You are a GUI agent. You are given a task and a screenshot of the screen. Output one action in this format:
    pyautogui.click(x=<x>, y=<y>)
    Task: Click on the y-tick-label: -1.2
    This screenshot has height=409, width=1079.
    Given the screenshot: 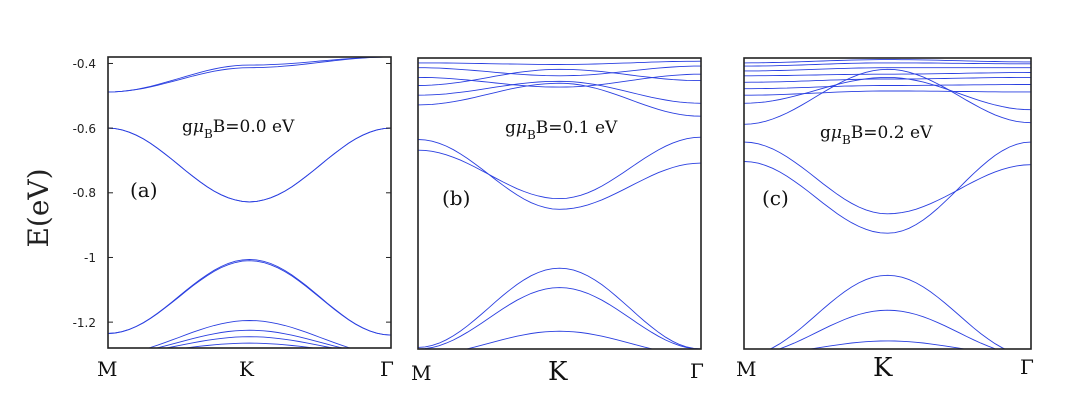 What is the action you would take?
    pyautogui.click(x=84, y=323)
    